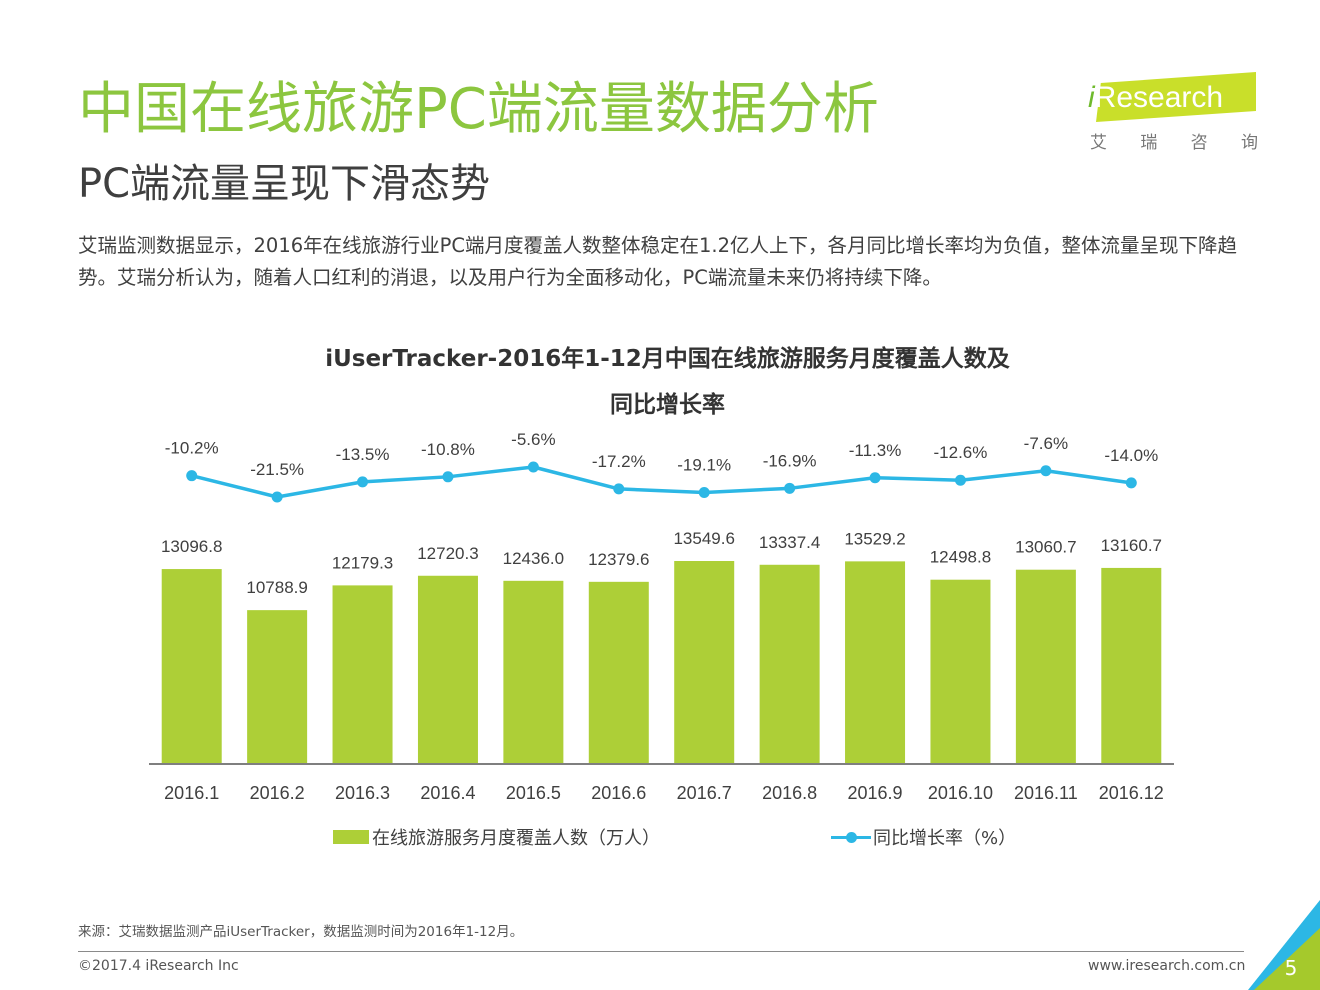 The height and width of the screenshot is (990, 1320). What do you see at coordinates (478, 109) in the screenshot?
I see `page-title: 中国在线旅游PC端流量数据分析` at bounding box center [478, 109].